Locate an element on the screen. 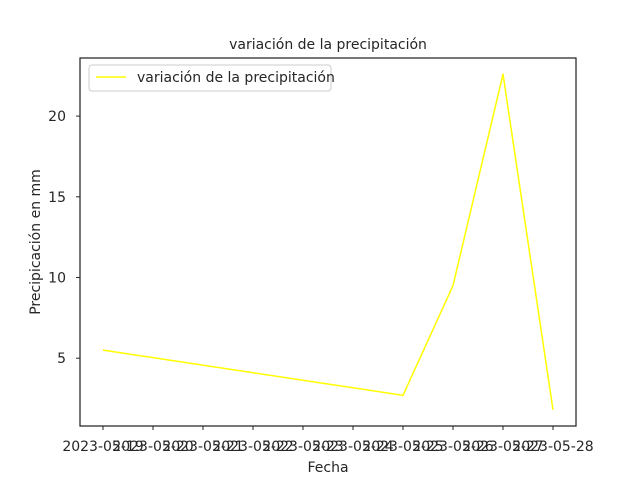 This screenshot has height=480, width=640. x-tick-label: 2023-05-27 is located at coordinates (502, 447).